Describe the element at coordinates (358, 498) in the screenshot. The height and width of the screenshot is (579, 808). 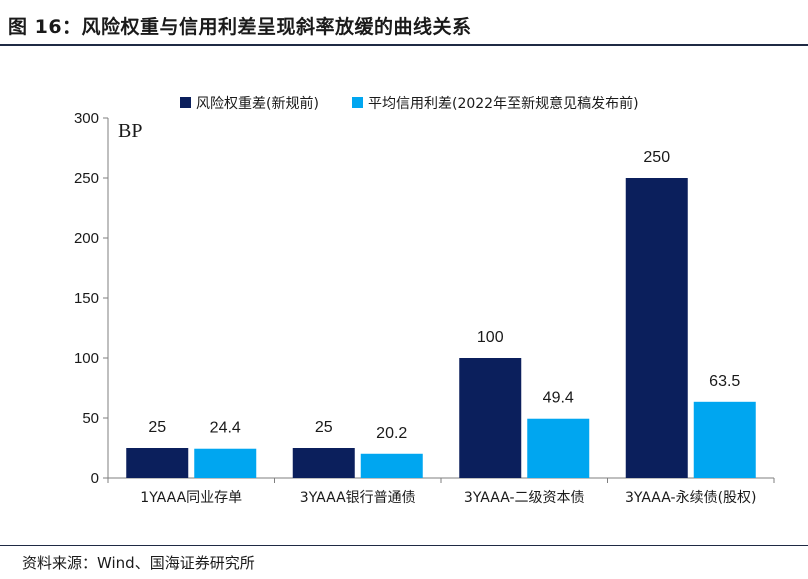
I see `category-label: 3YAAA银行普通债` at that location.